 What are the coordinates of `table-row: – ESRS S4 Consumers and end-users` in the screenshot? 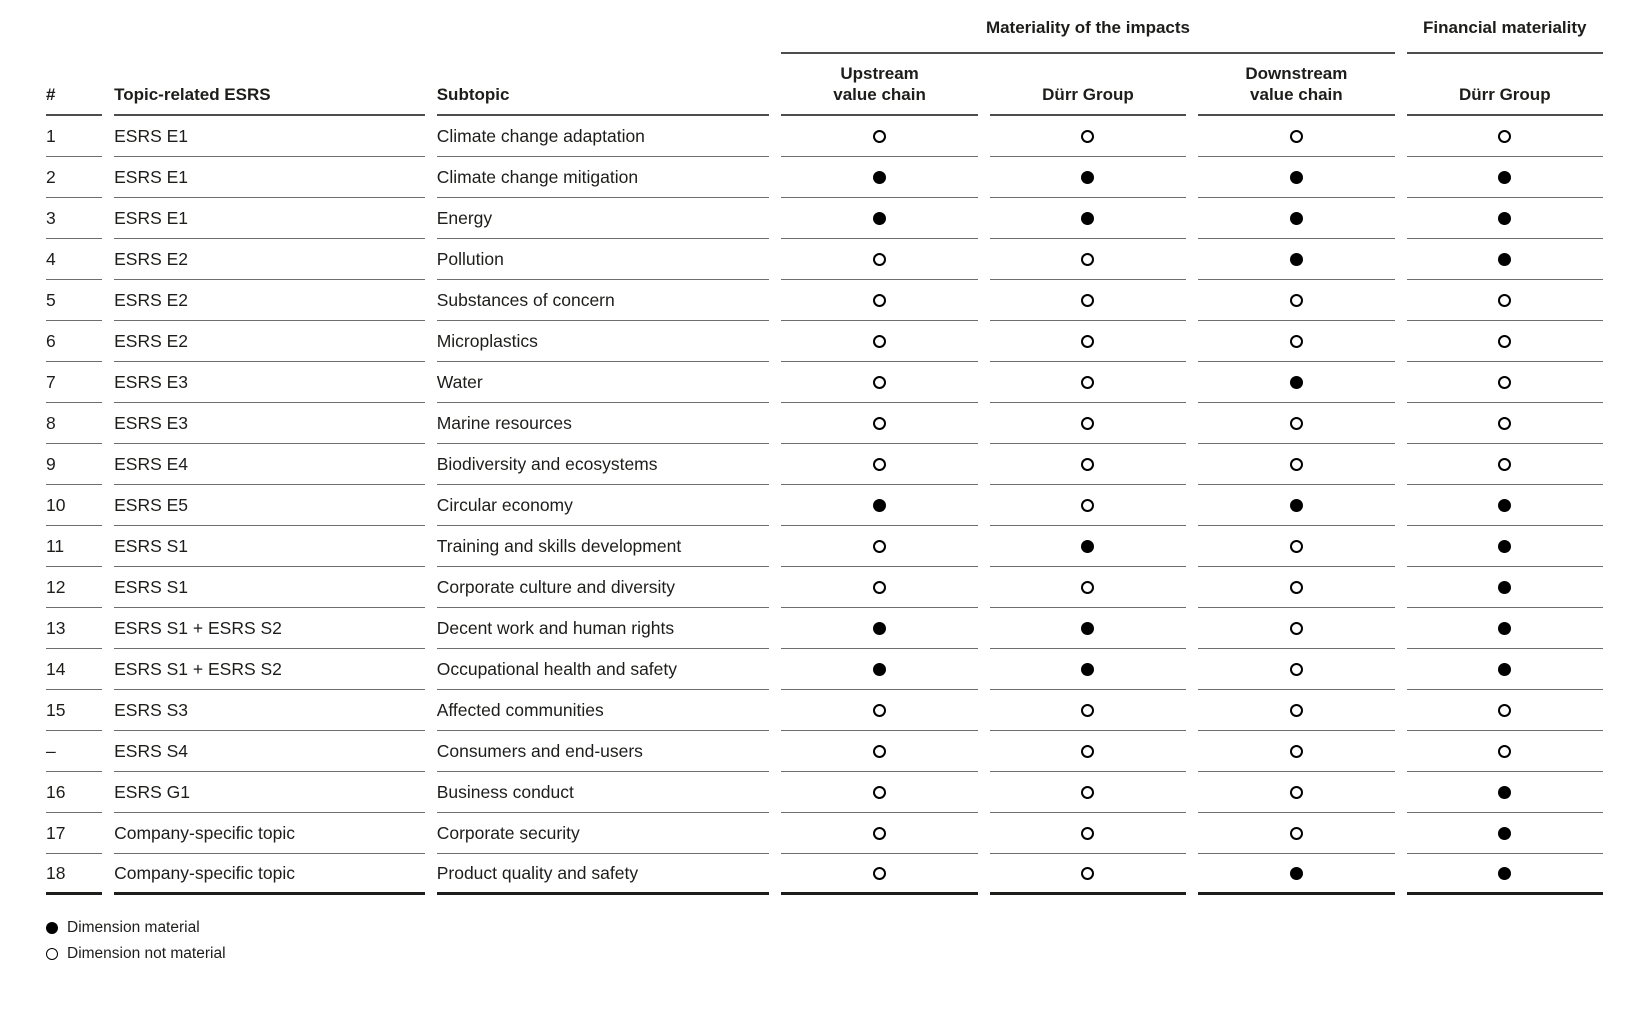 It's located at (824, 751).